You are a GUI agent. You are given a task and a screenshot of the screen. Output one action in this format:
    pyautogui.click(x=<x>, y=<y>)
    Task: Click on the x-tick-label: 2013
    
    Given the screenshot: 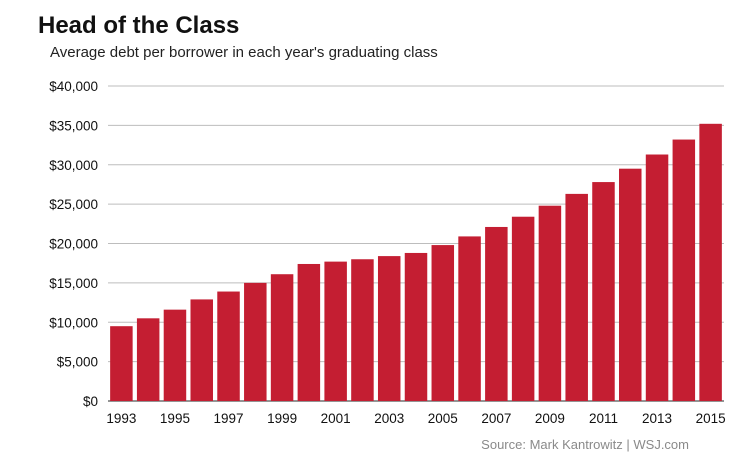 What is the action you would take?
    pyautogui.click(x=657, y=418)
    